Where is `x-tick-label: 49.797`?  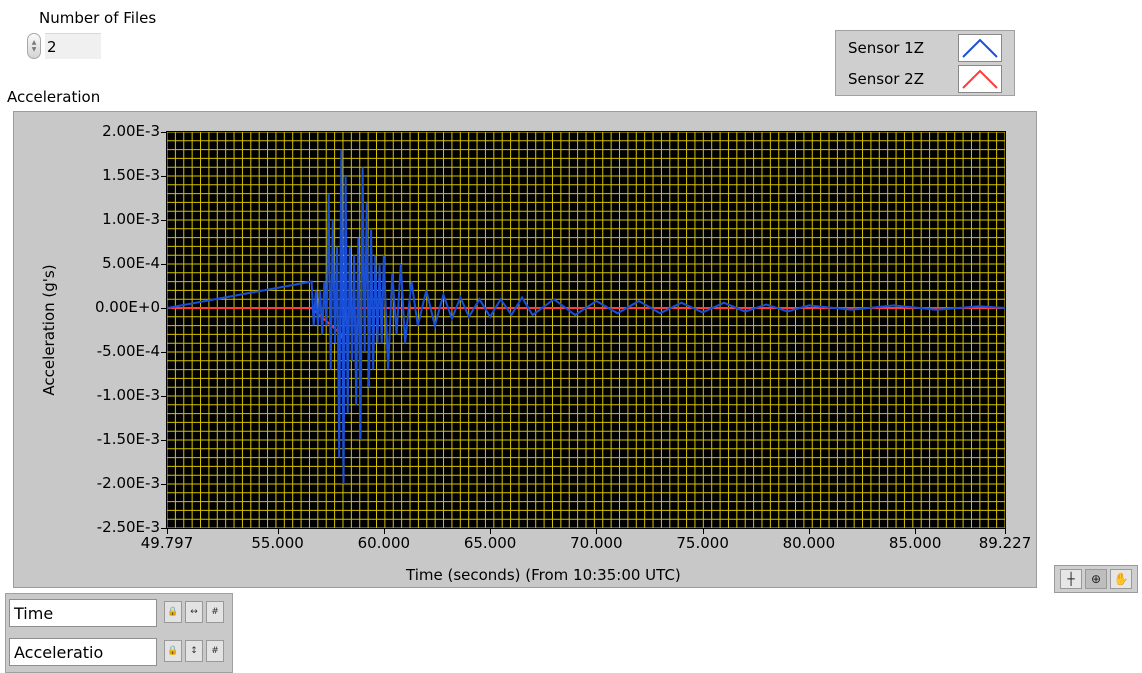
x-tick-label: 49.797 is located at coordinates (167, 543).